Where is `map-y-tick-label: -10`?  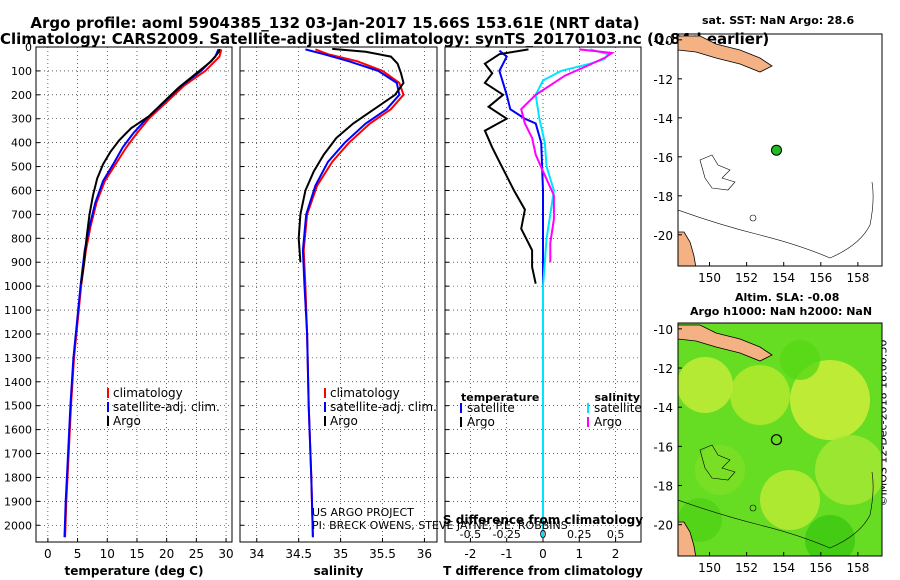 map-y-tick-label: -10 is located at coordinates (663, 330).